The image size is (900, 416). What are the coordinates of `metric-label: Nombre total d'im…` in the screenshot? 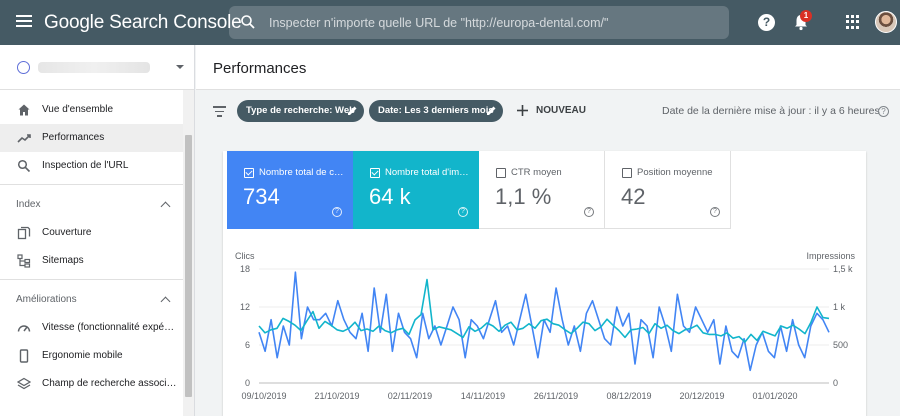 It's located at (427, 172).